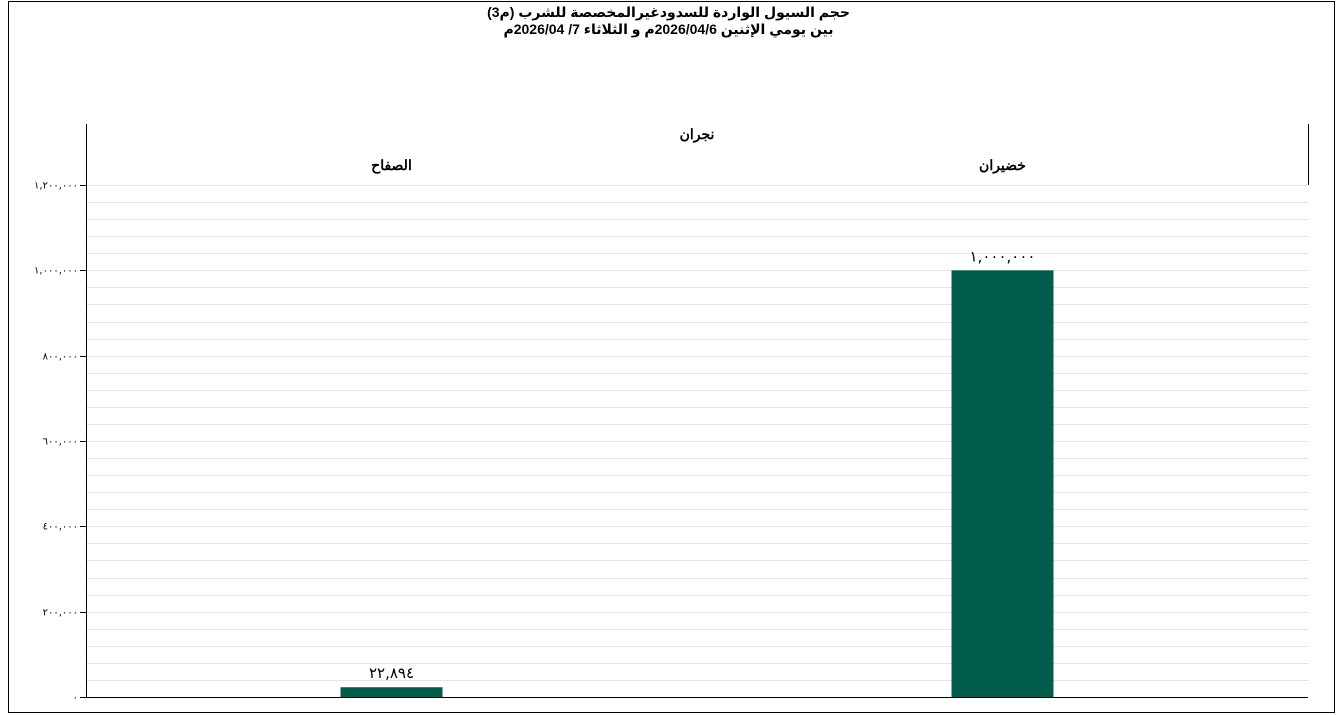  I want to click on data-label: ١,٠٠٠,٠٠٠, so click(1003, 256).